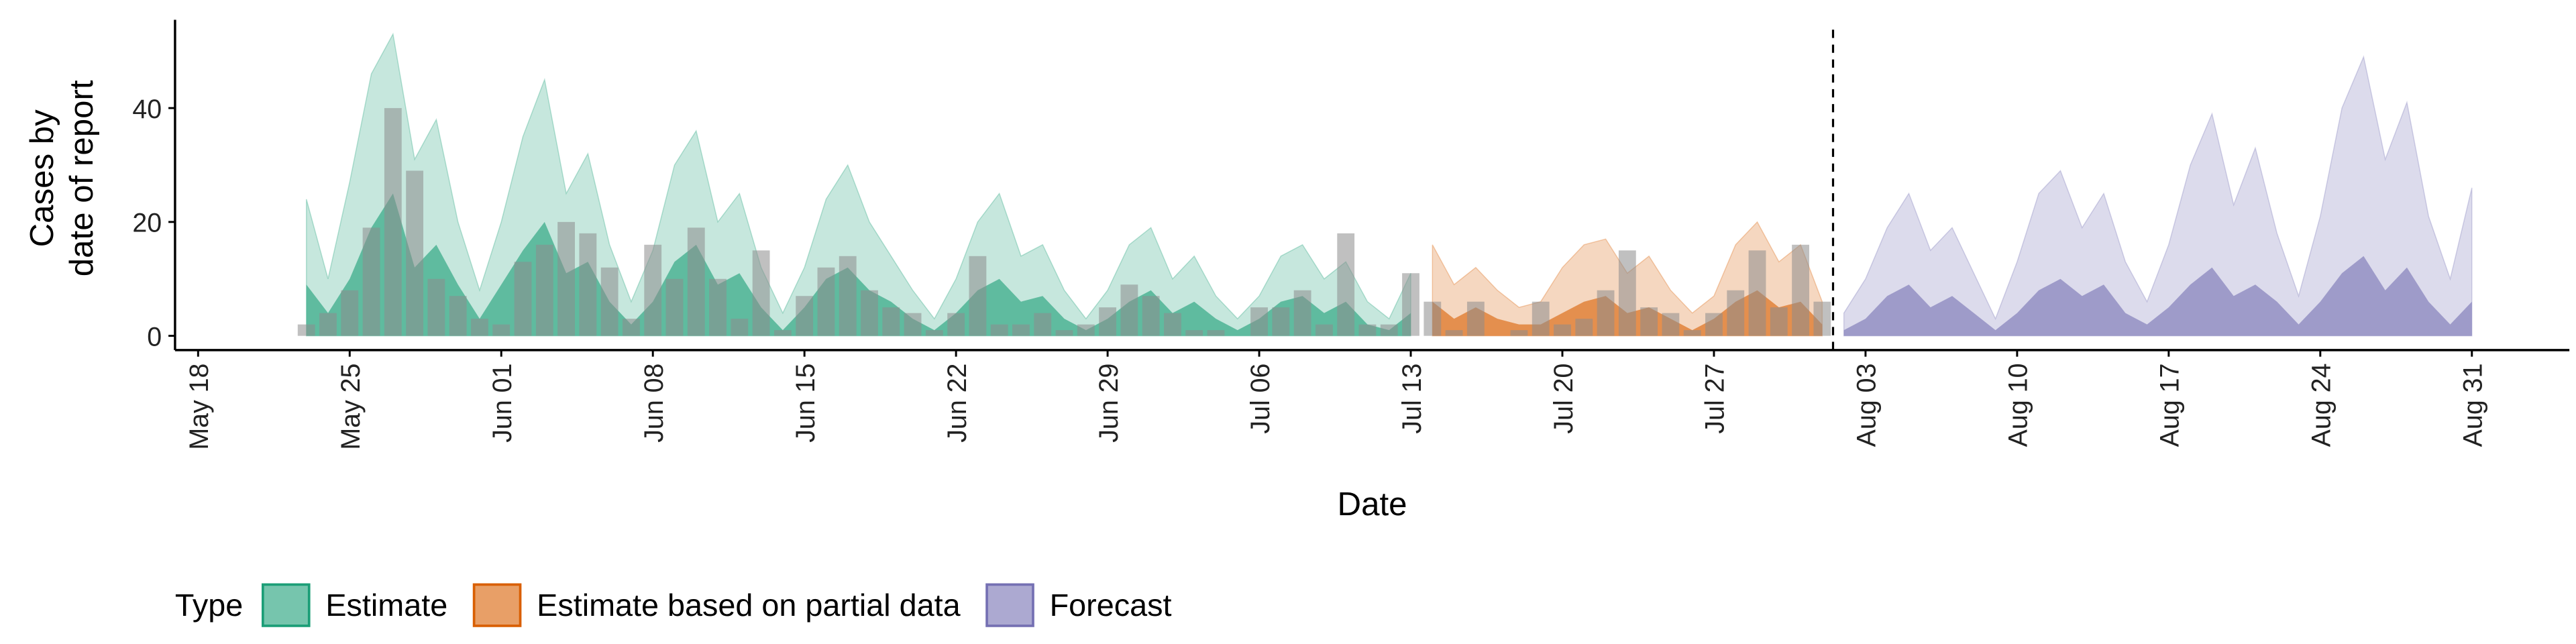 The height and width of the screenshot is (644, 2576). What do you see at coordinates (502, 403) in the screenshot?
I see `x-tick-label: Jun 01` at bounding box center [502, 403].